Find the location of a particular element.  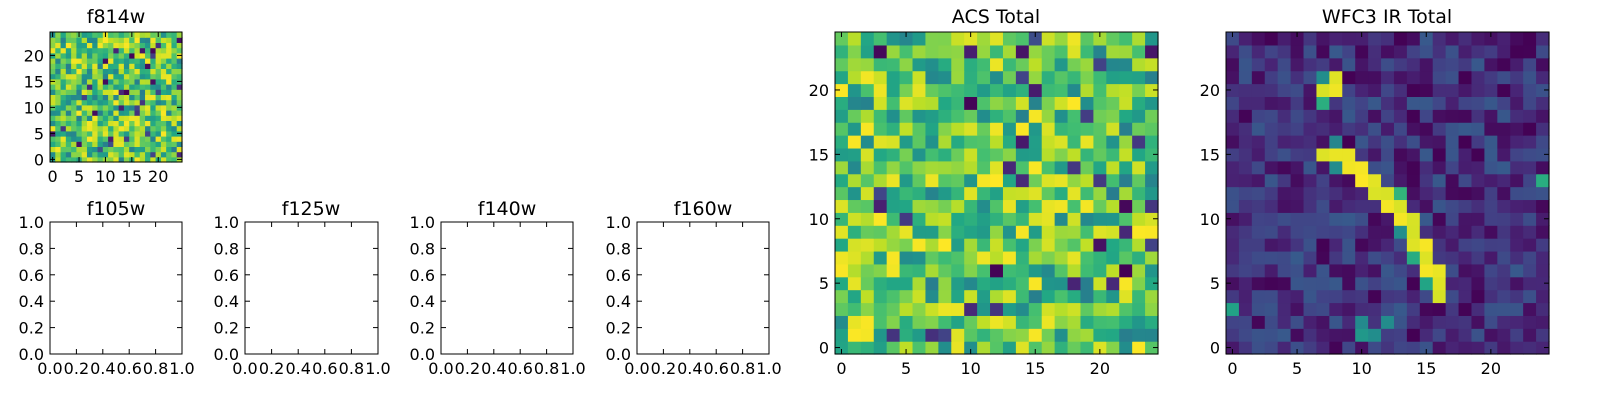

x-tick-label: 10 is located at coordinates (105, 176).